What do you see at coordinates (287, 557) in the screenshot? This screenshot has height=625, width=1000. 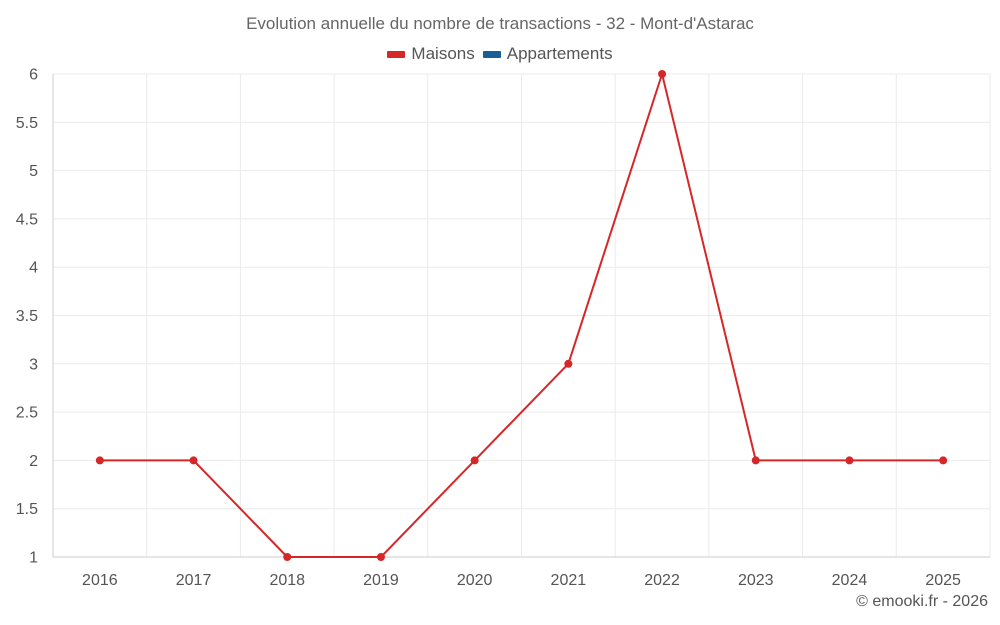 I see `data-point-maisons-2018` at bounding box center [287, 557].